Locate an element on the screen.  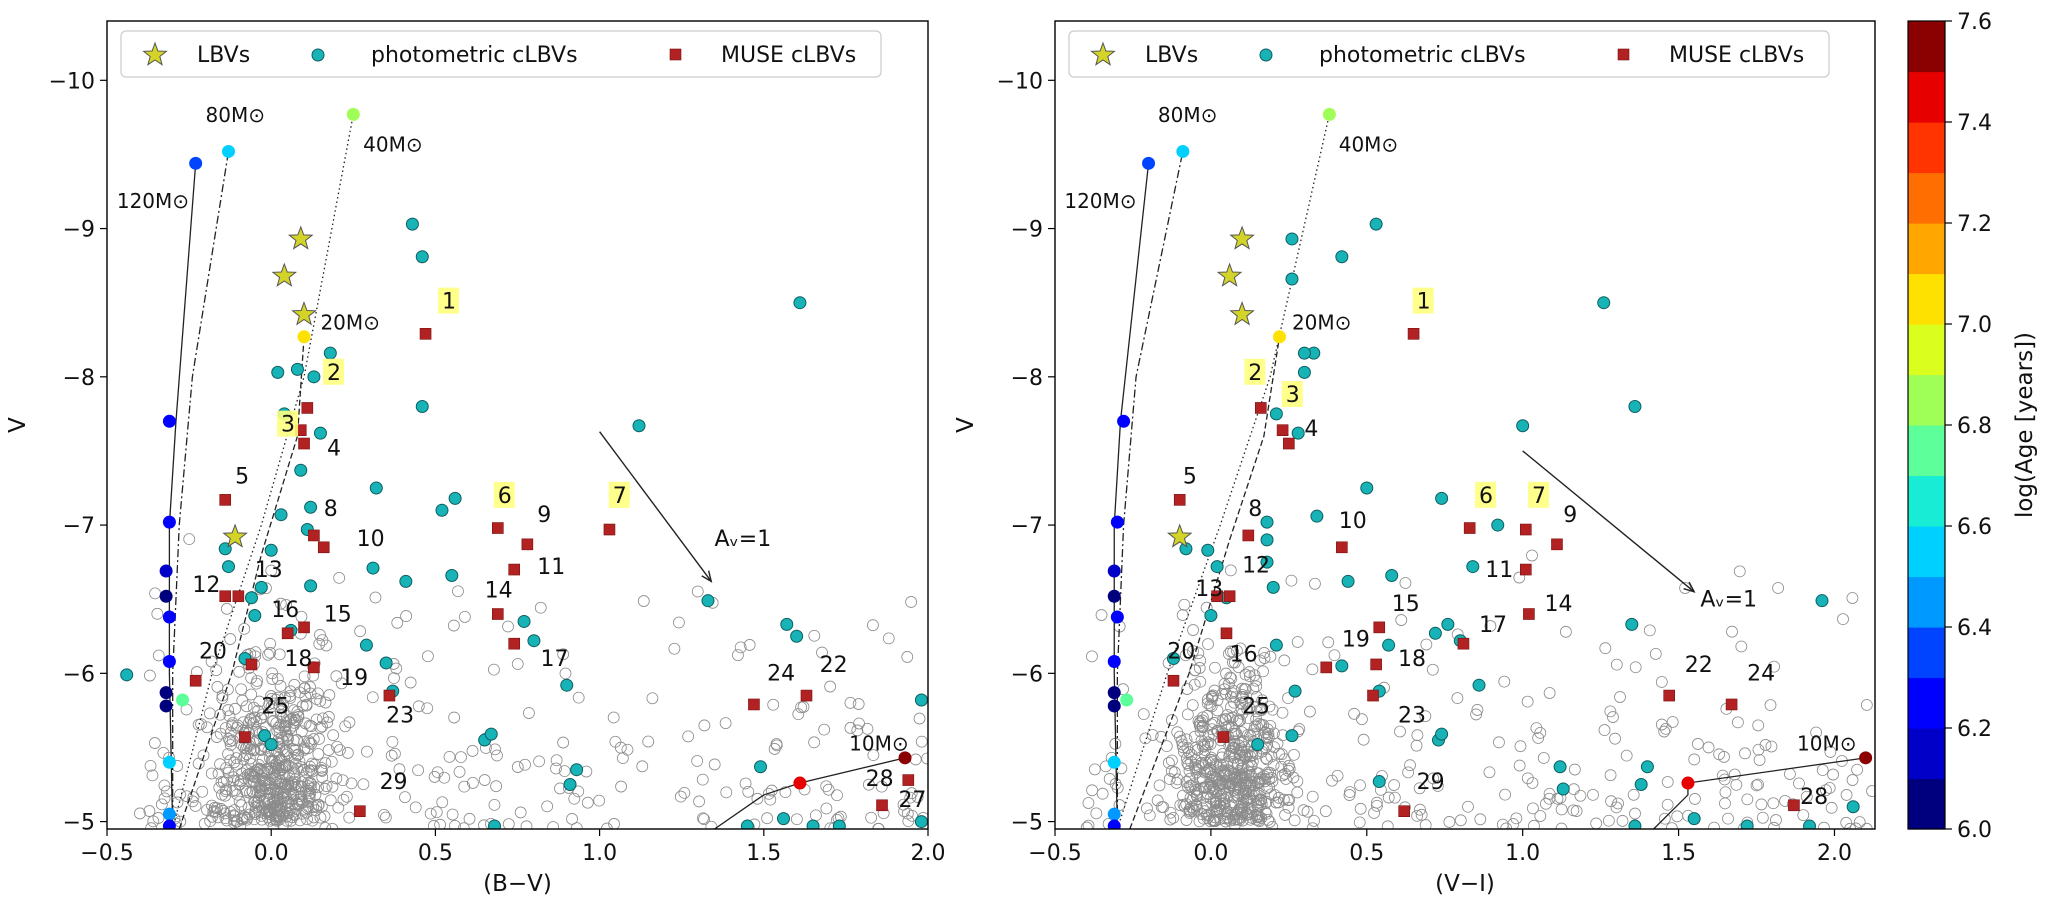
colorbar-tick-label: 6.4 is located at coordinates (1974, 628).